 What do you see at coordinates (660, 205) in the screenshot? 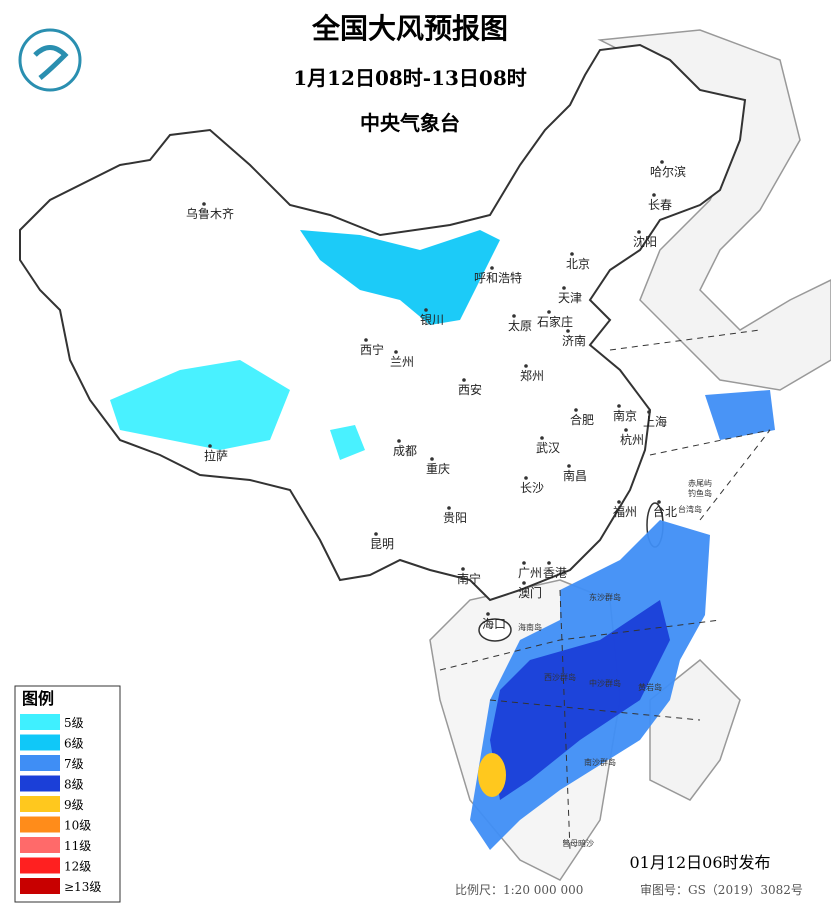
I see `city-label: 长春` at bounding box center [660, 205].